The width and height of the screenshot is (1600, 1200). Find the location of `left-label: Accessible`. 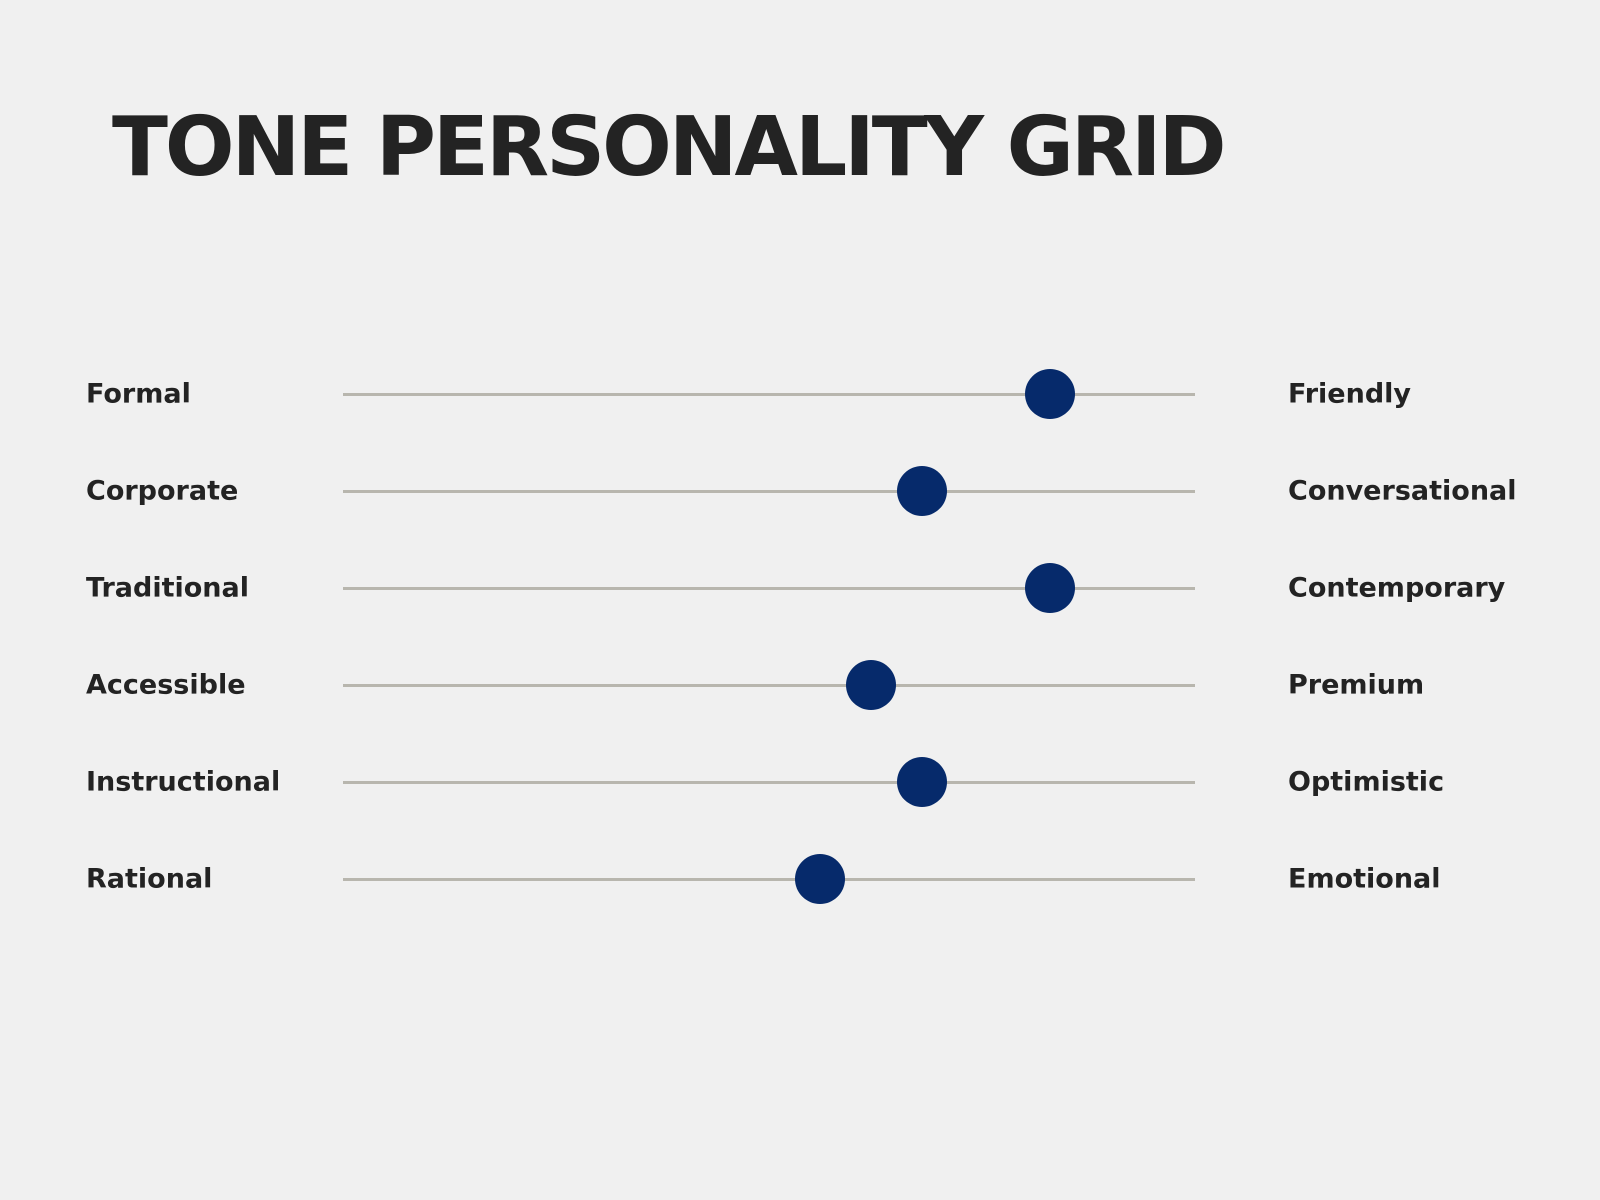

left-label: Accessible is located at coordinates (166, 685).